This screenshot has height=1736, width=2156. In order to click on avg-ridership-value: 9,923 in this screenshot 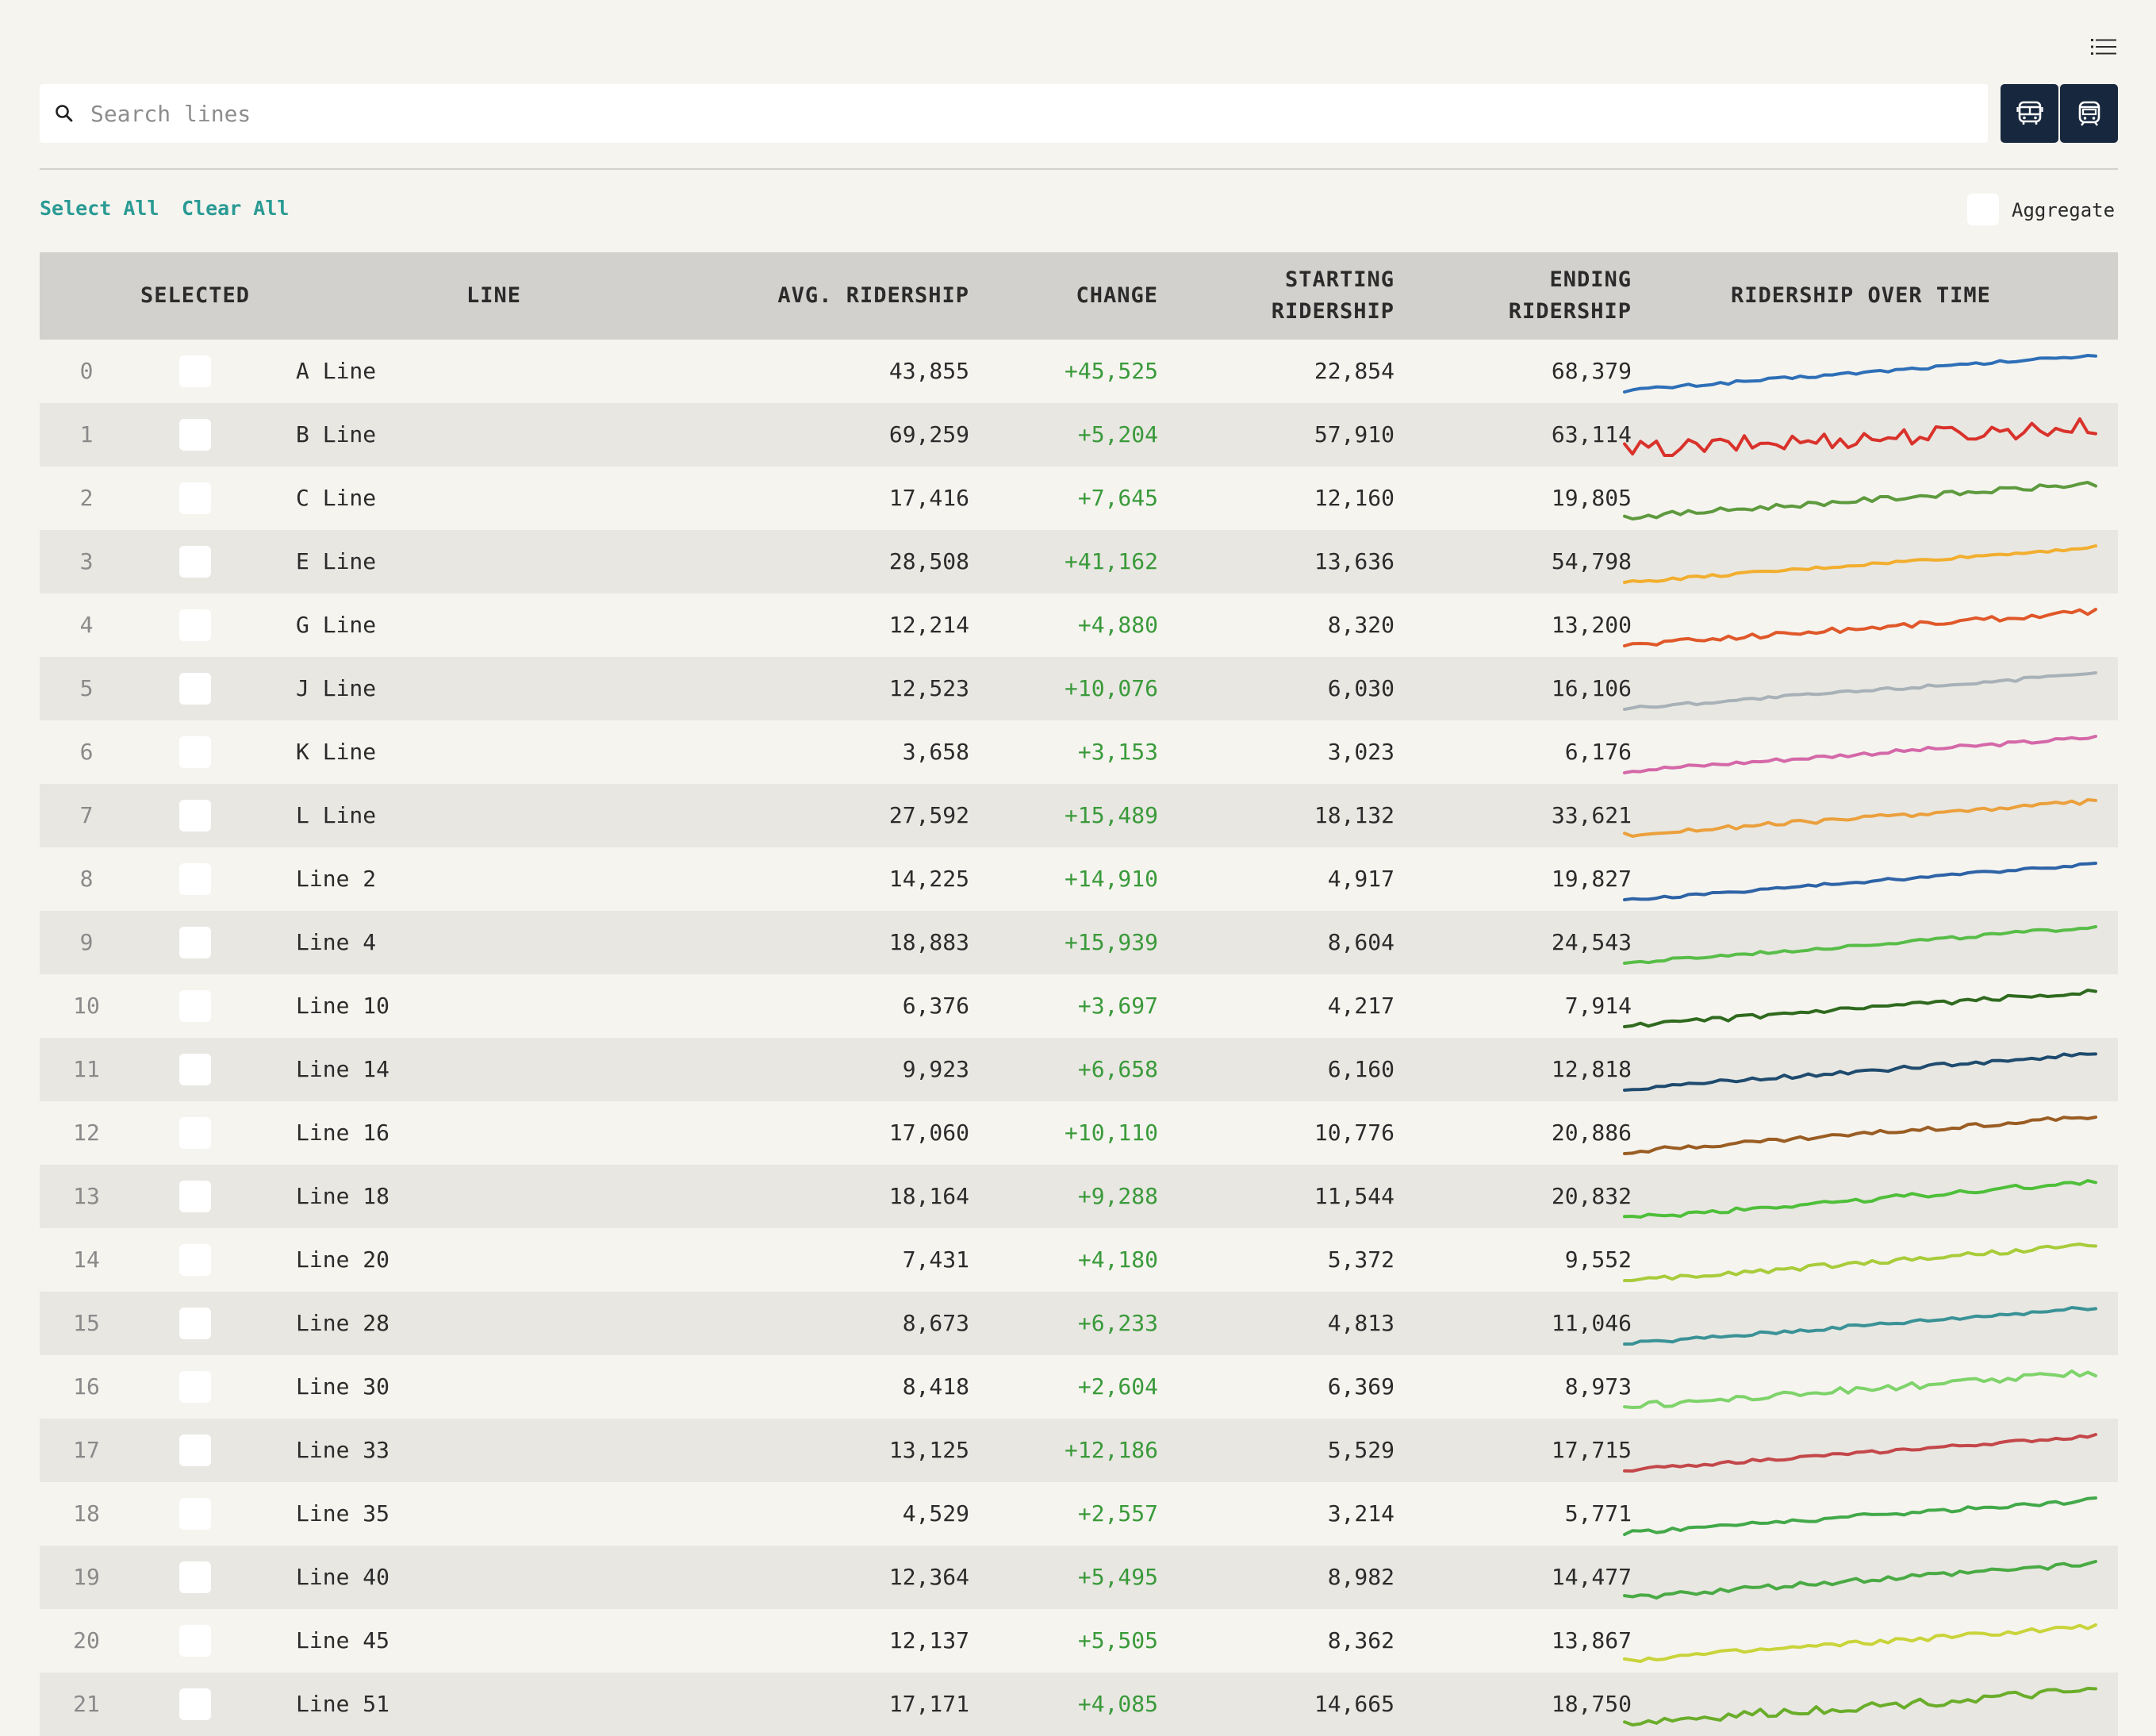, I will do `click(935, 1069)`.